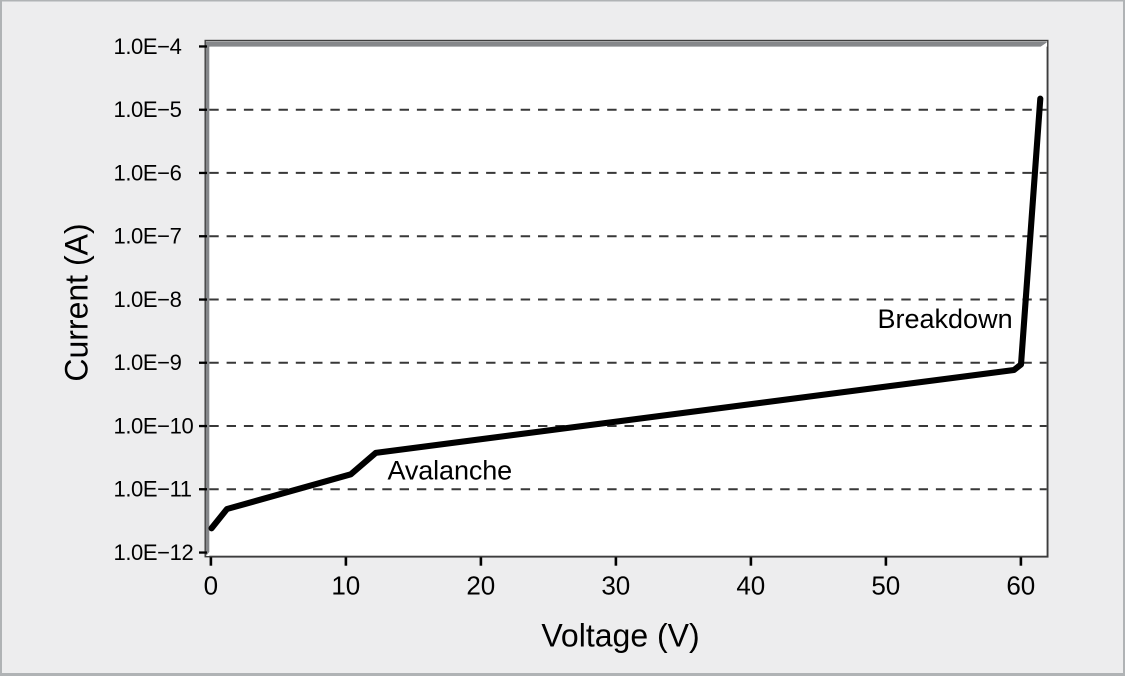  I want to click on svg-text: 40, so click(750, 585).